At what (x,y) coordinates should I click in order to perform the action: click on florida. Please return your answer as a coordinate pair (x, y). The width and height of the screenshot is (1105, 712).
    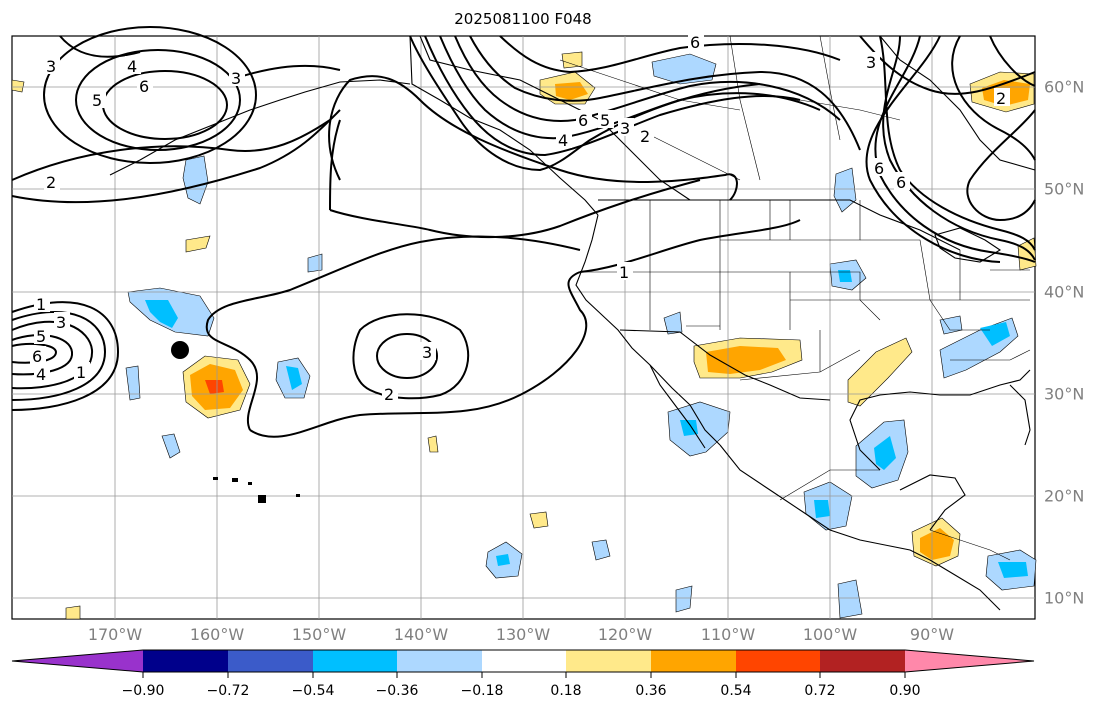
    Looking at the image, I should click on (1020, 415).